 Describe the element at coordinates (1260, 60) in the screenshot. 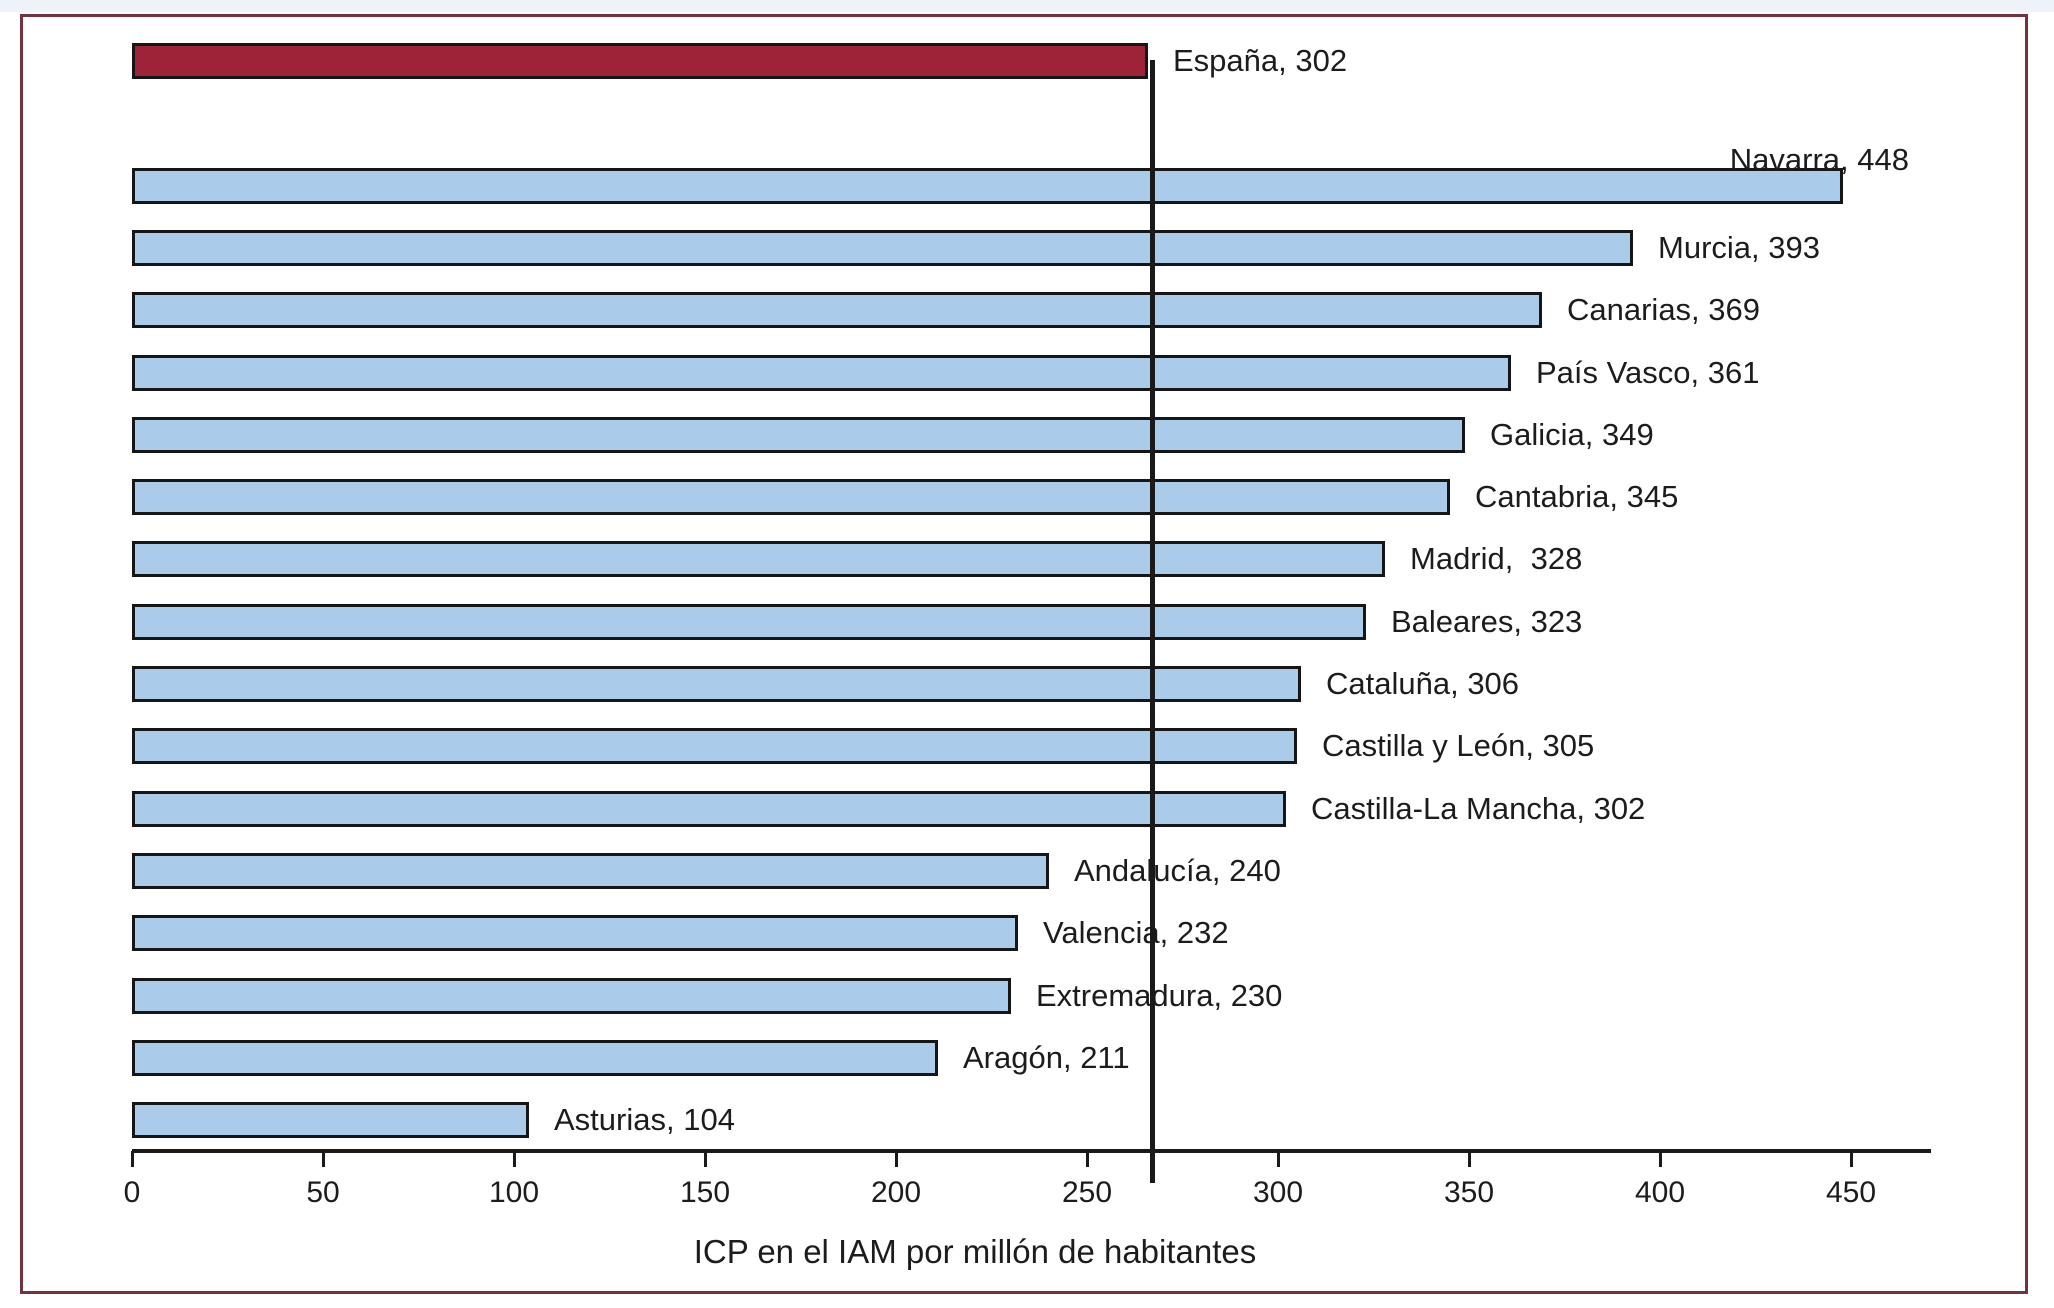

I see `bar-label-espana: España, 302` at that location.